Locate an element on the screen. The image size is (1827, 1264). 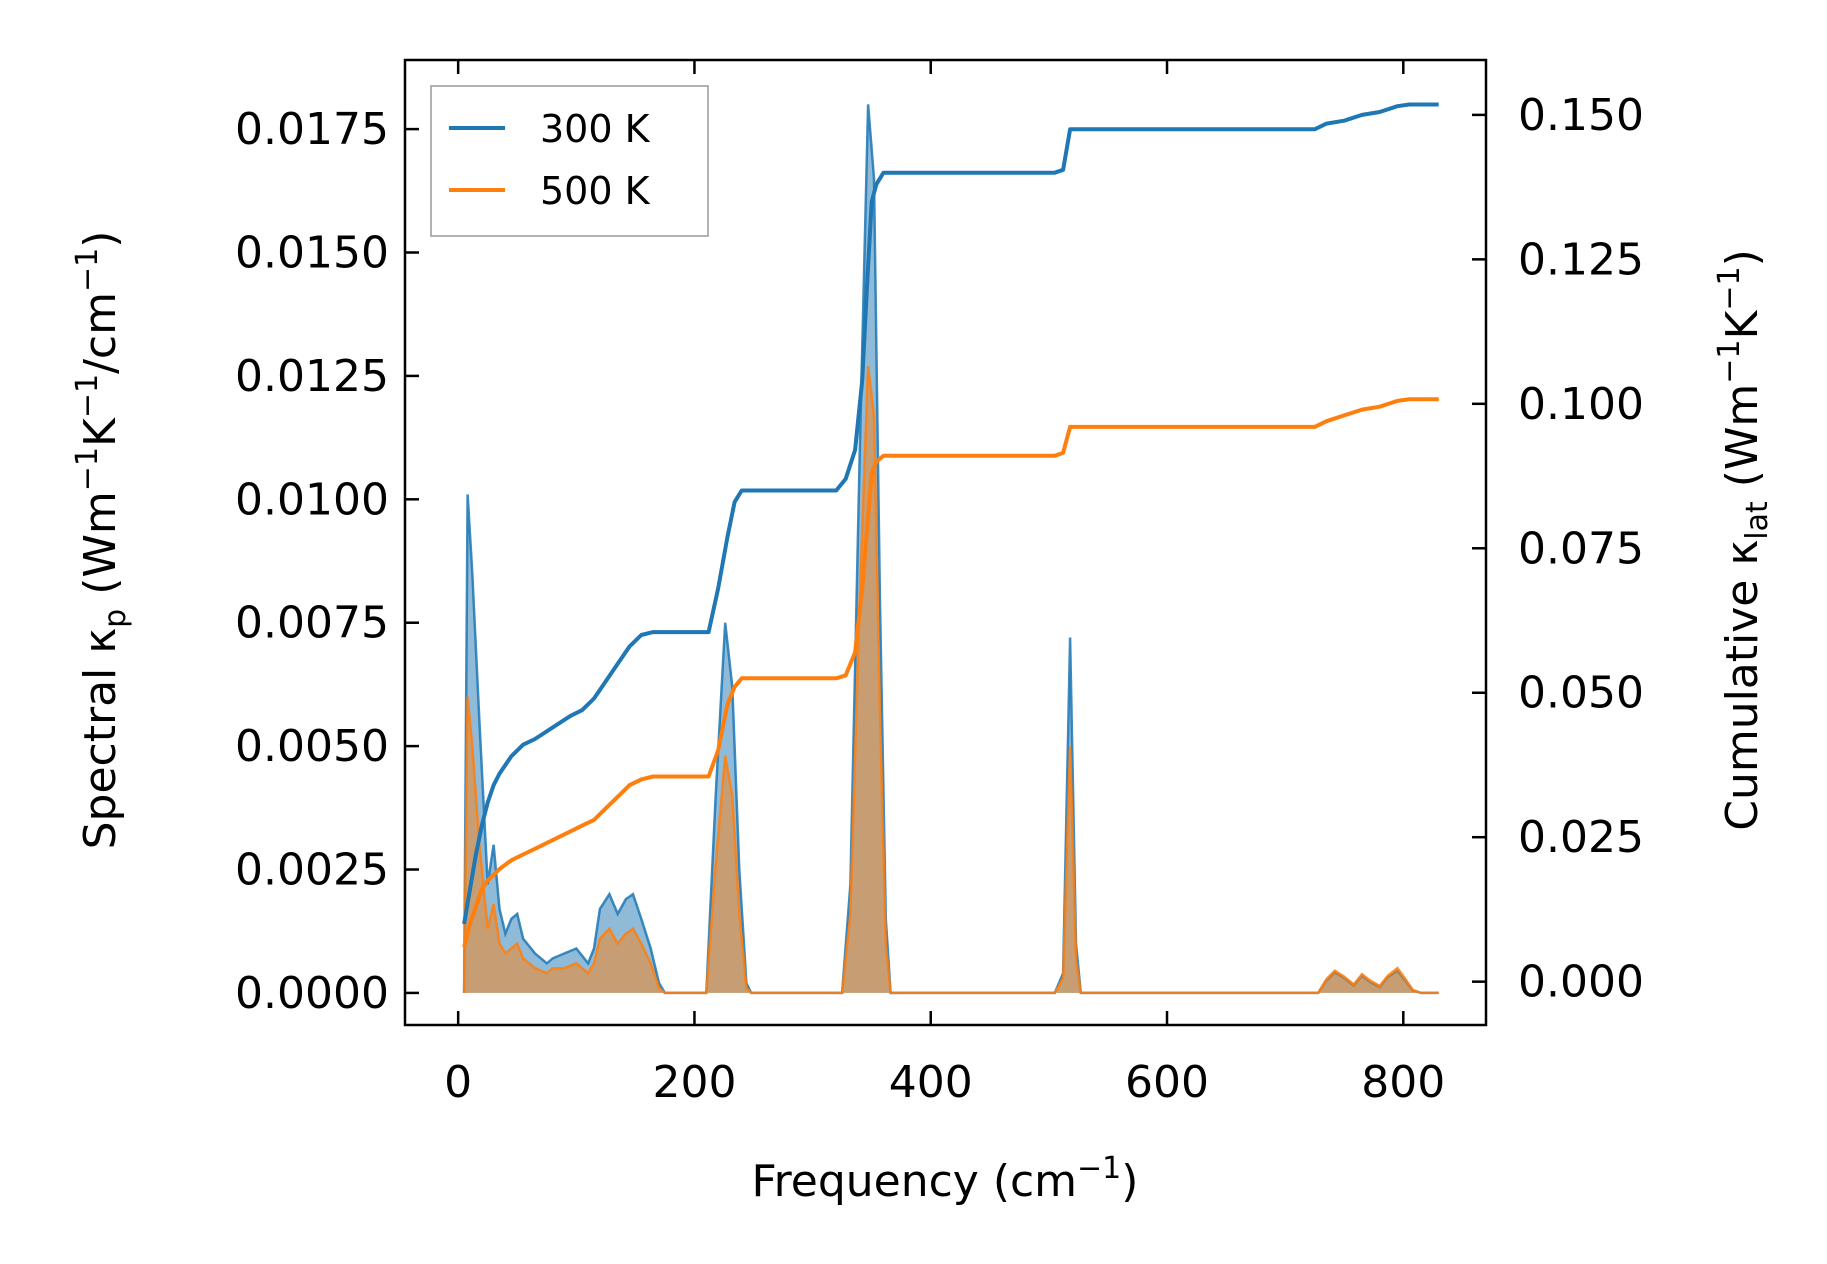
right-y-title-c: K is located at coordinates (1742, 324).